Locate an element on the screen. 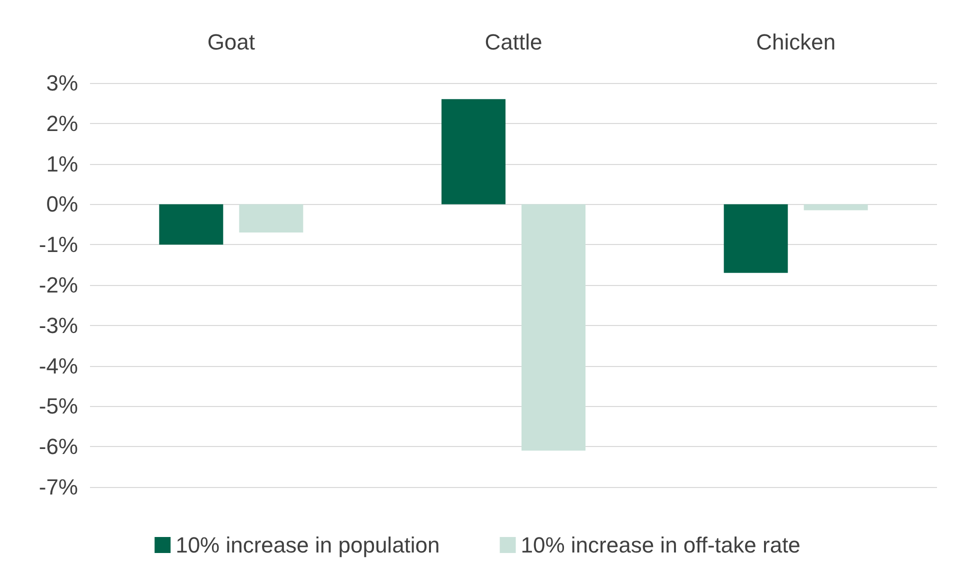  y-tick-label: -4% is located at coordinates (58, 365).